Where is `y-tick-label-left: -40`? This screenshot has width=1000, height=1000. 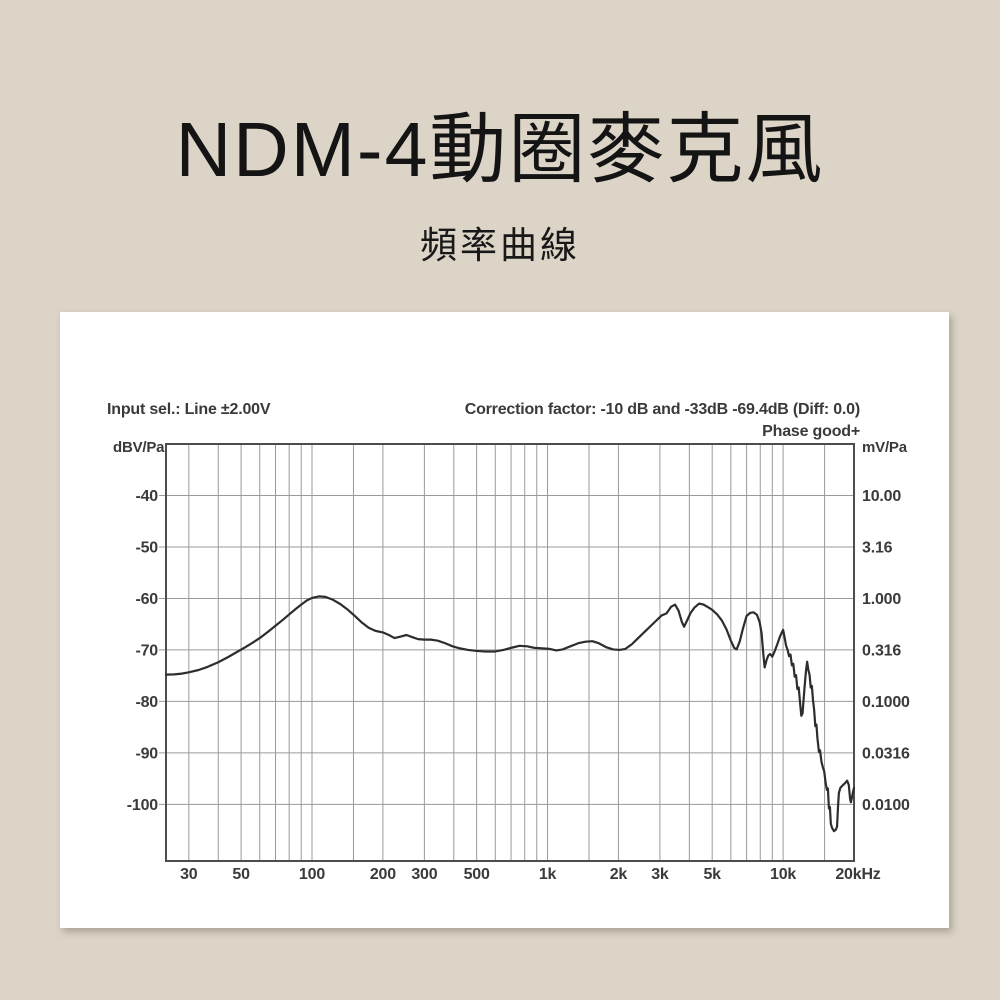
y-tick-label-left: -40 is located at coordinates (146, 496).